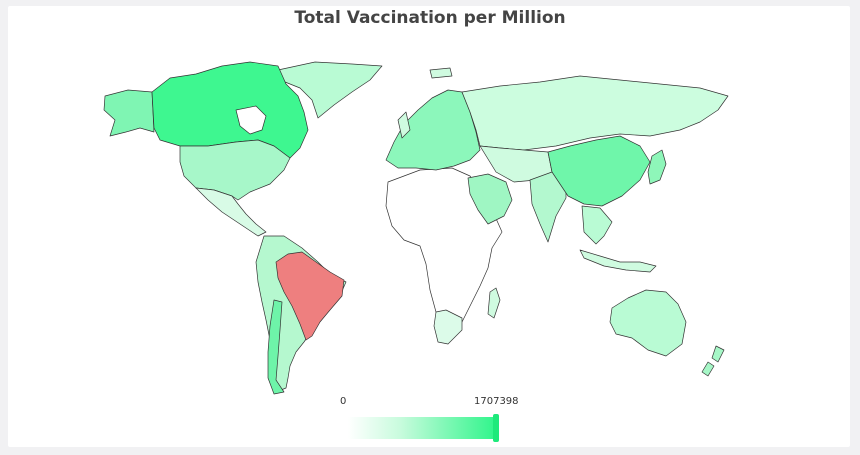 This screenshot has width=860, height=455. I want to click on region-china, so click(599, 171).